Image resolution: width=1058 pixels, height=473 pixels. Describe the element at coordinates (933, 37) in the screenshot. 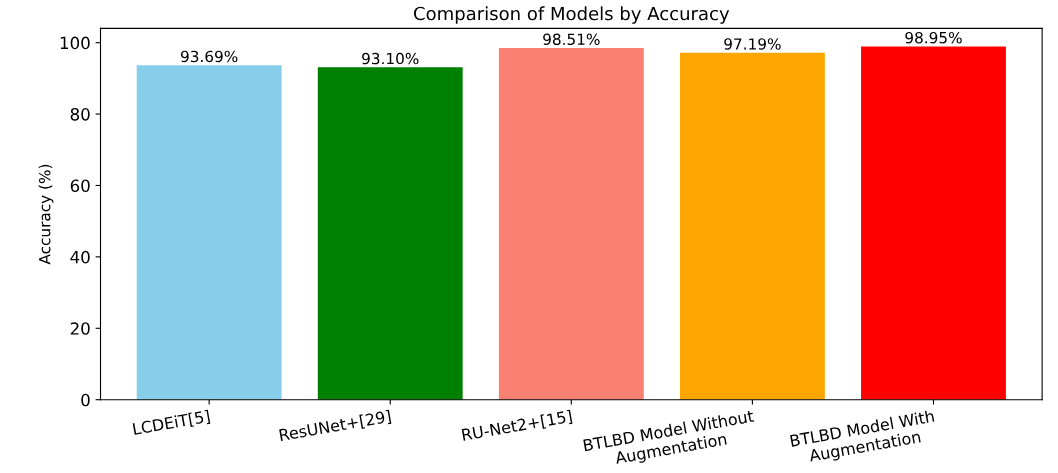

I see `data-label: 98.95%` at that location.